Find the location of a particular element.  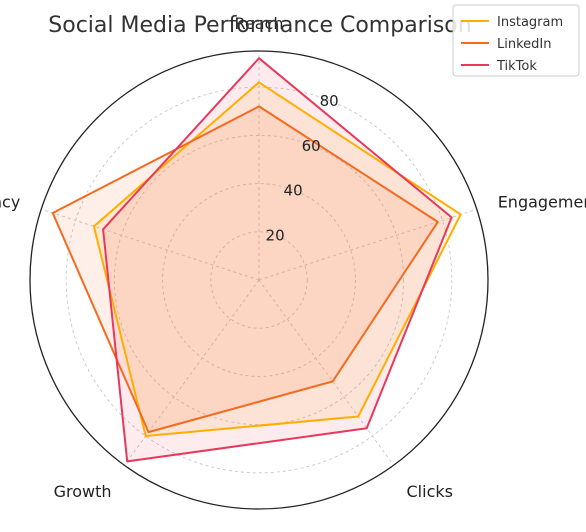

legend-label-instagram: Instagram is located at coordinates (530, 22).